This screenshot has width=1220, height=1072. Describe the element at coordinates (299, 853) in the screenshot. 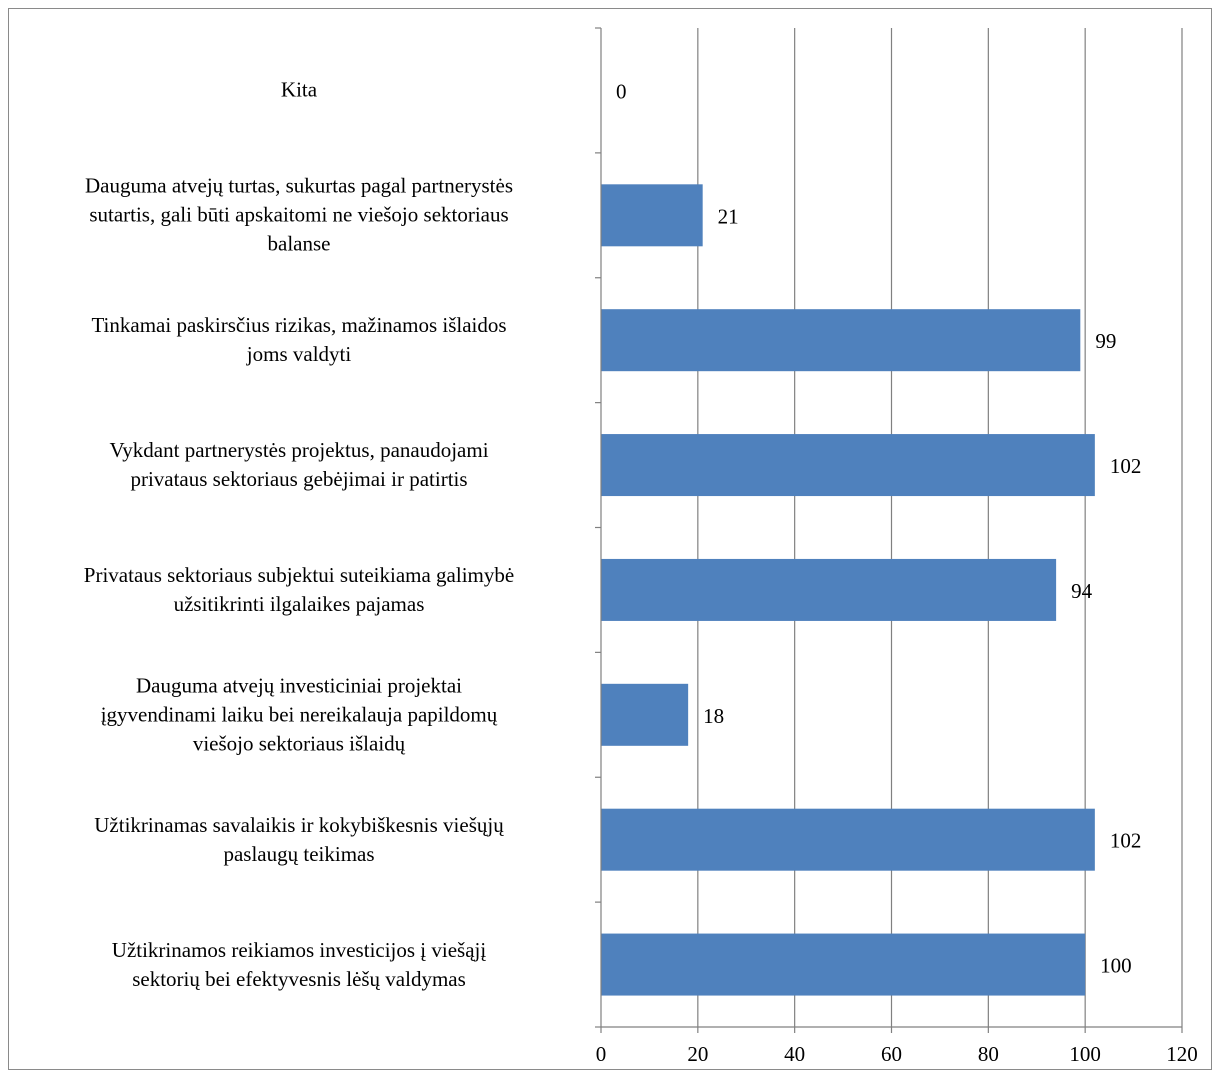

I see `category-label-line: paslaugų teikimas` at that location.